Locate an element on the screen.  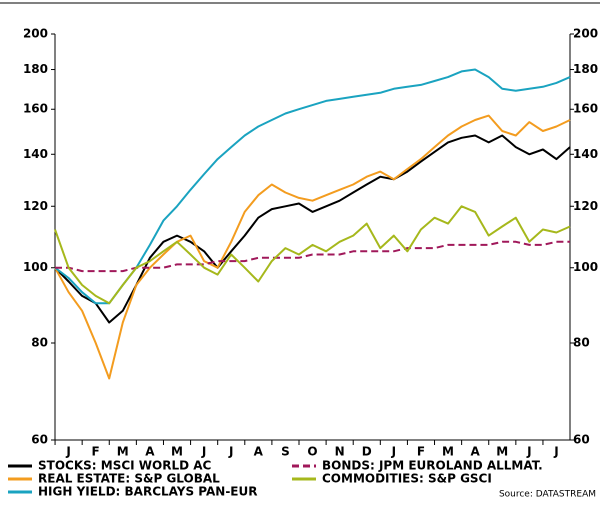
y-tick-label: 200 is located at coordinates (35, 34).